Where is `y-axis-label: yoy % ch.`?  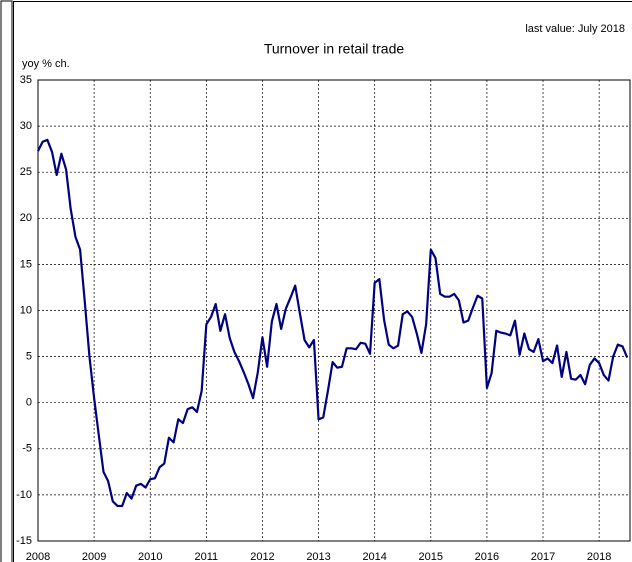
y-axis-label: yoy % ch. is located at coordinates (46, 64).